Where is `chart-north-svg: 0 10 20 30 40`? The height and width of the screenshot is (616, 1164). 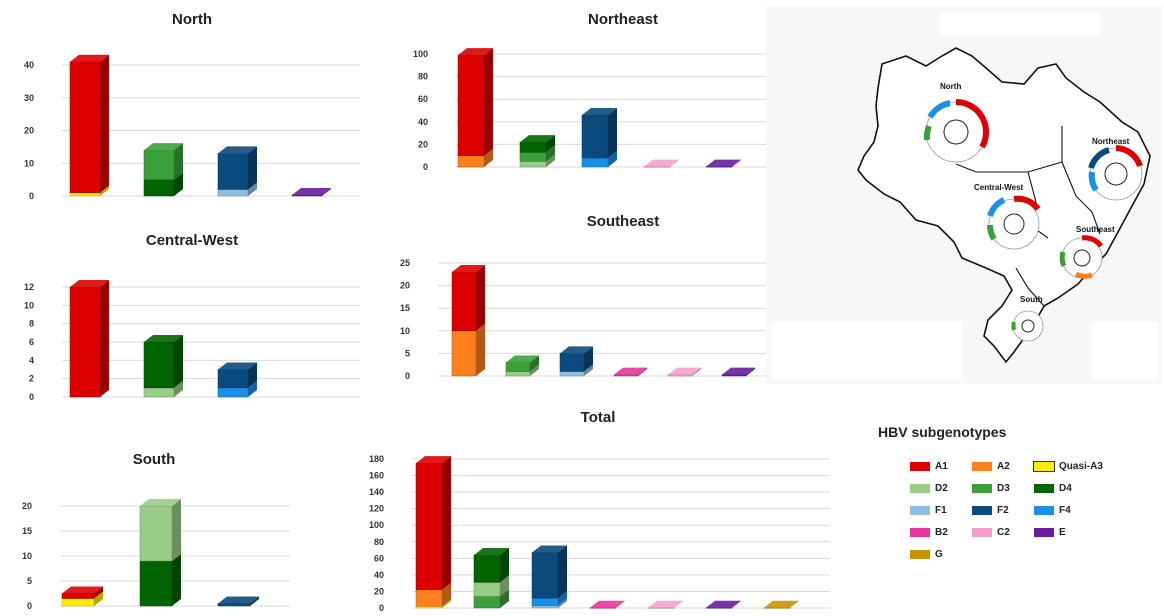
chart-north-svg: 0 10 20 30 40 is located at coordinates (192, 127).